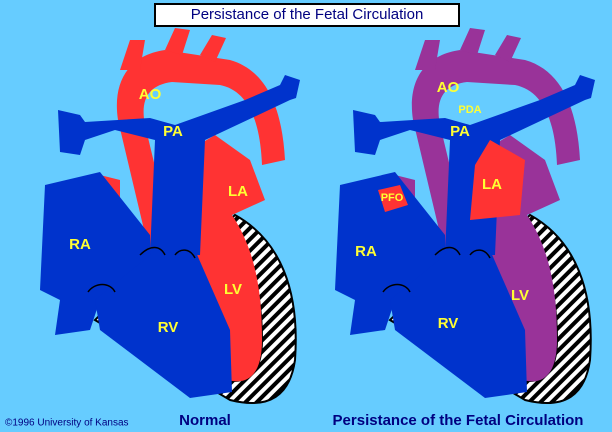 The width and height of the screenshot is (612, 432). I want to click on pfo-shunt, so click(393, 198).